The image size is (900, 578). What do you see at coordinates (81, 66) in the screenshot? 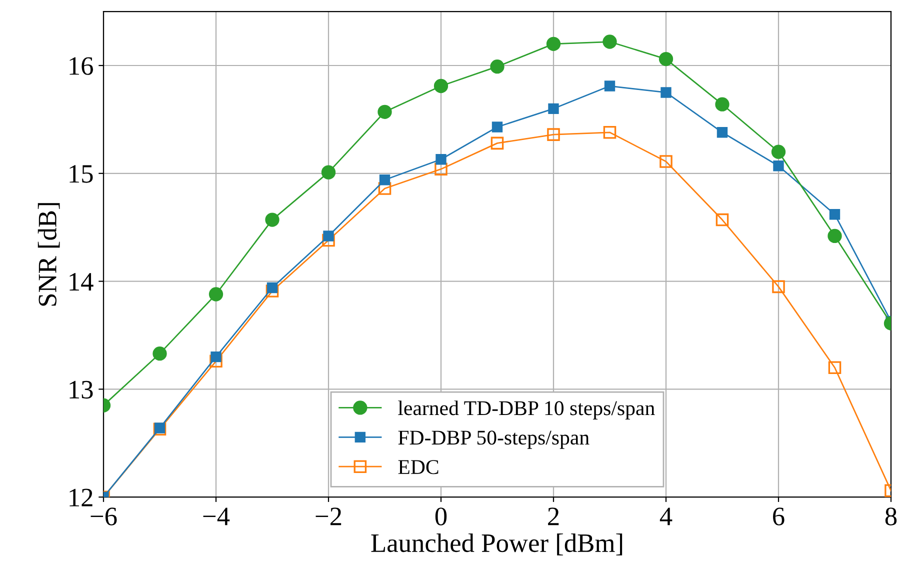
I see `y-tick-label: 16` at bounding box center [81, 66].